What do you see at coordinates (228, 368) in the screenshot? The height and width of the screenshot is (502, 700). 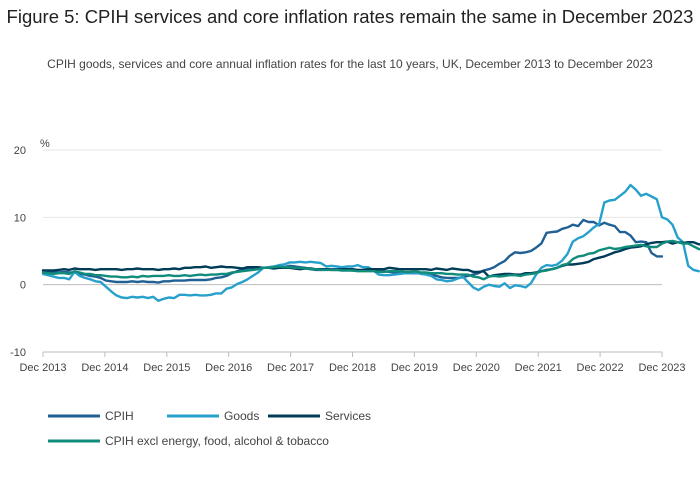 I see `x-tick-label: Dec 2016` at bounding box center [228, 368].